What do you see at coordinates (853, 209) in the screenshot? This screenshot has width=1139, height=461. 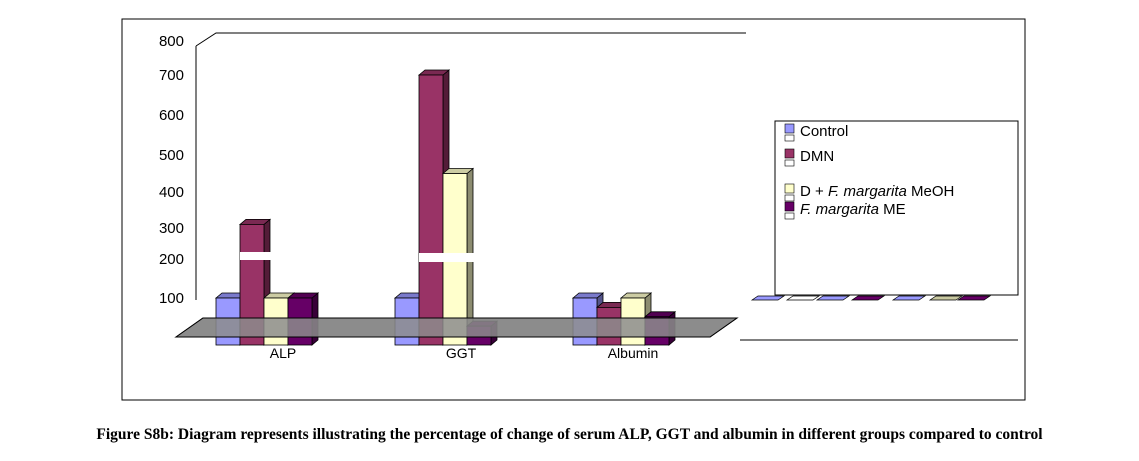 I see `legend-label: F. margarita ME` at bounding box center [853, 209].